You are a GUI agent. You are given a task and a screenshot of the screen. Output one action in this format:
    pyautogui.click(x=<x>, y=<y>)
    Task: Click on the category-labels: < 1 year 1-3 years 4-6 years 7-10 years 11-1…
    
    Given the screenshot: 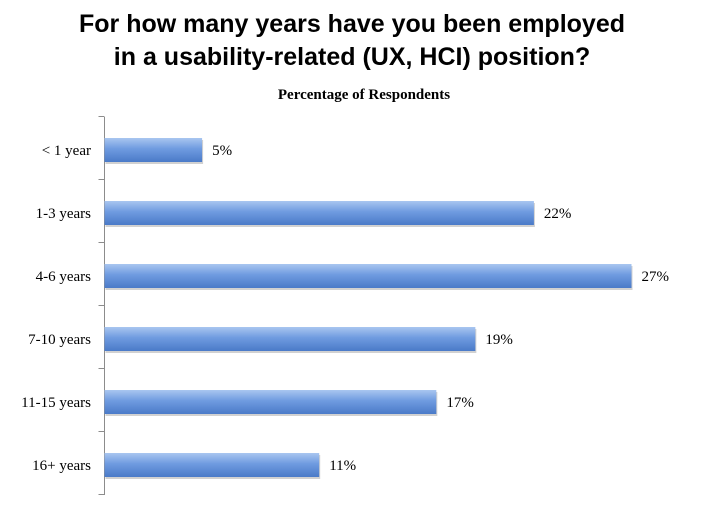 What is the action you would take?
    pyautogui.click(x=56, y=308)
    